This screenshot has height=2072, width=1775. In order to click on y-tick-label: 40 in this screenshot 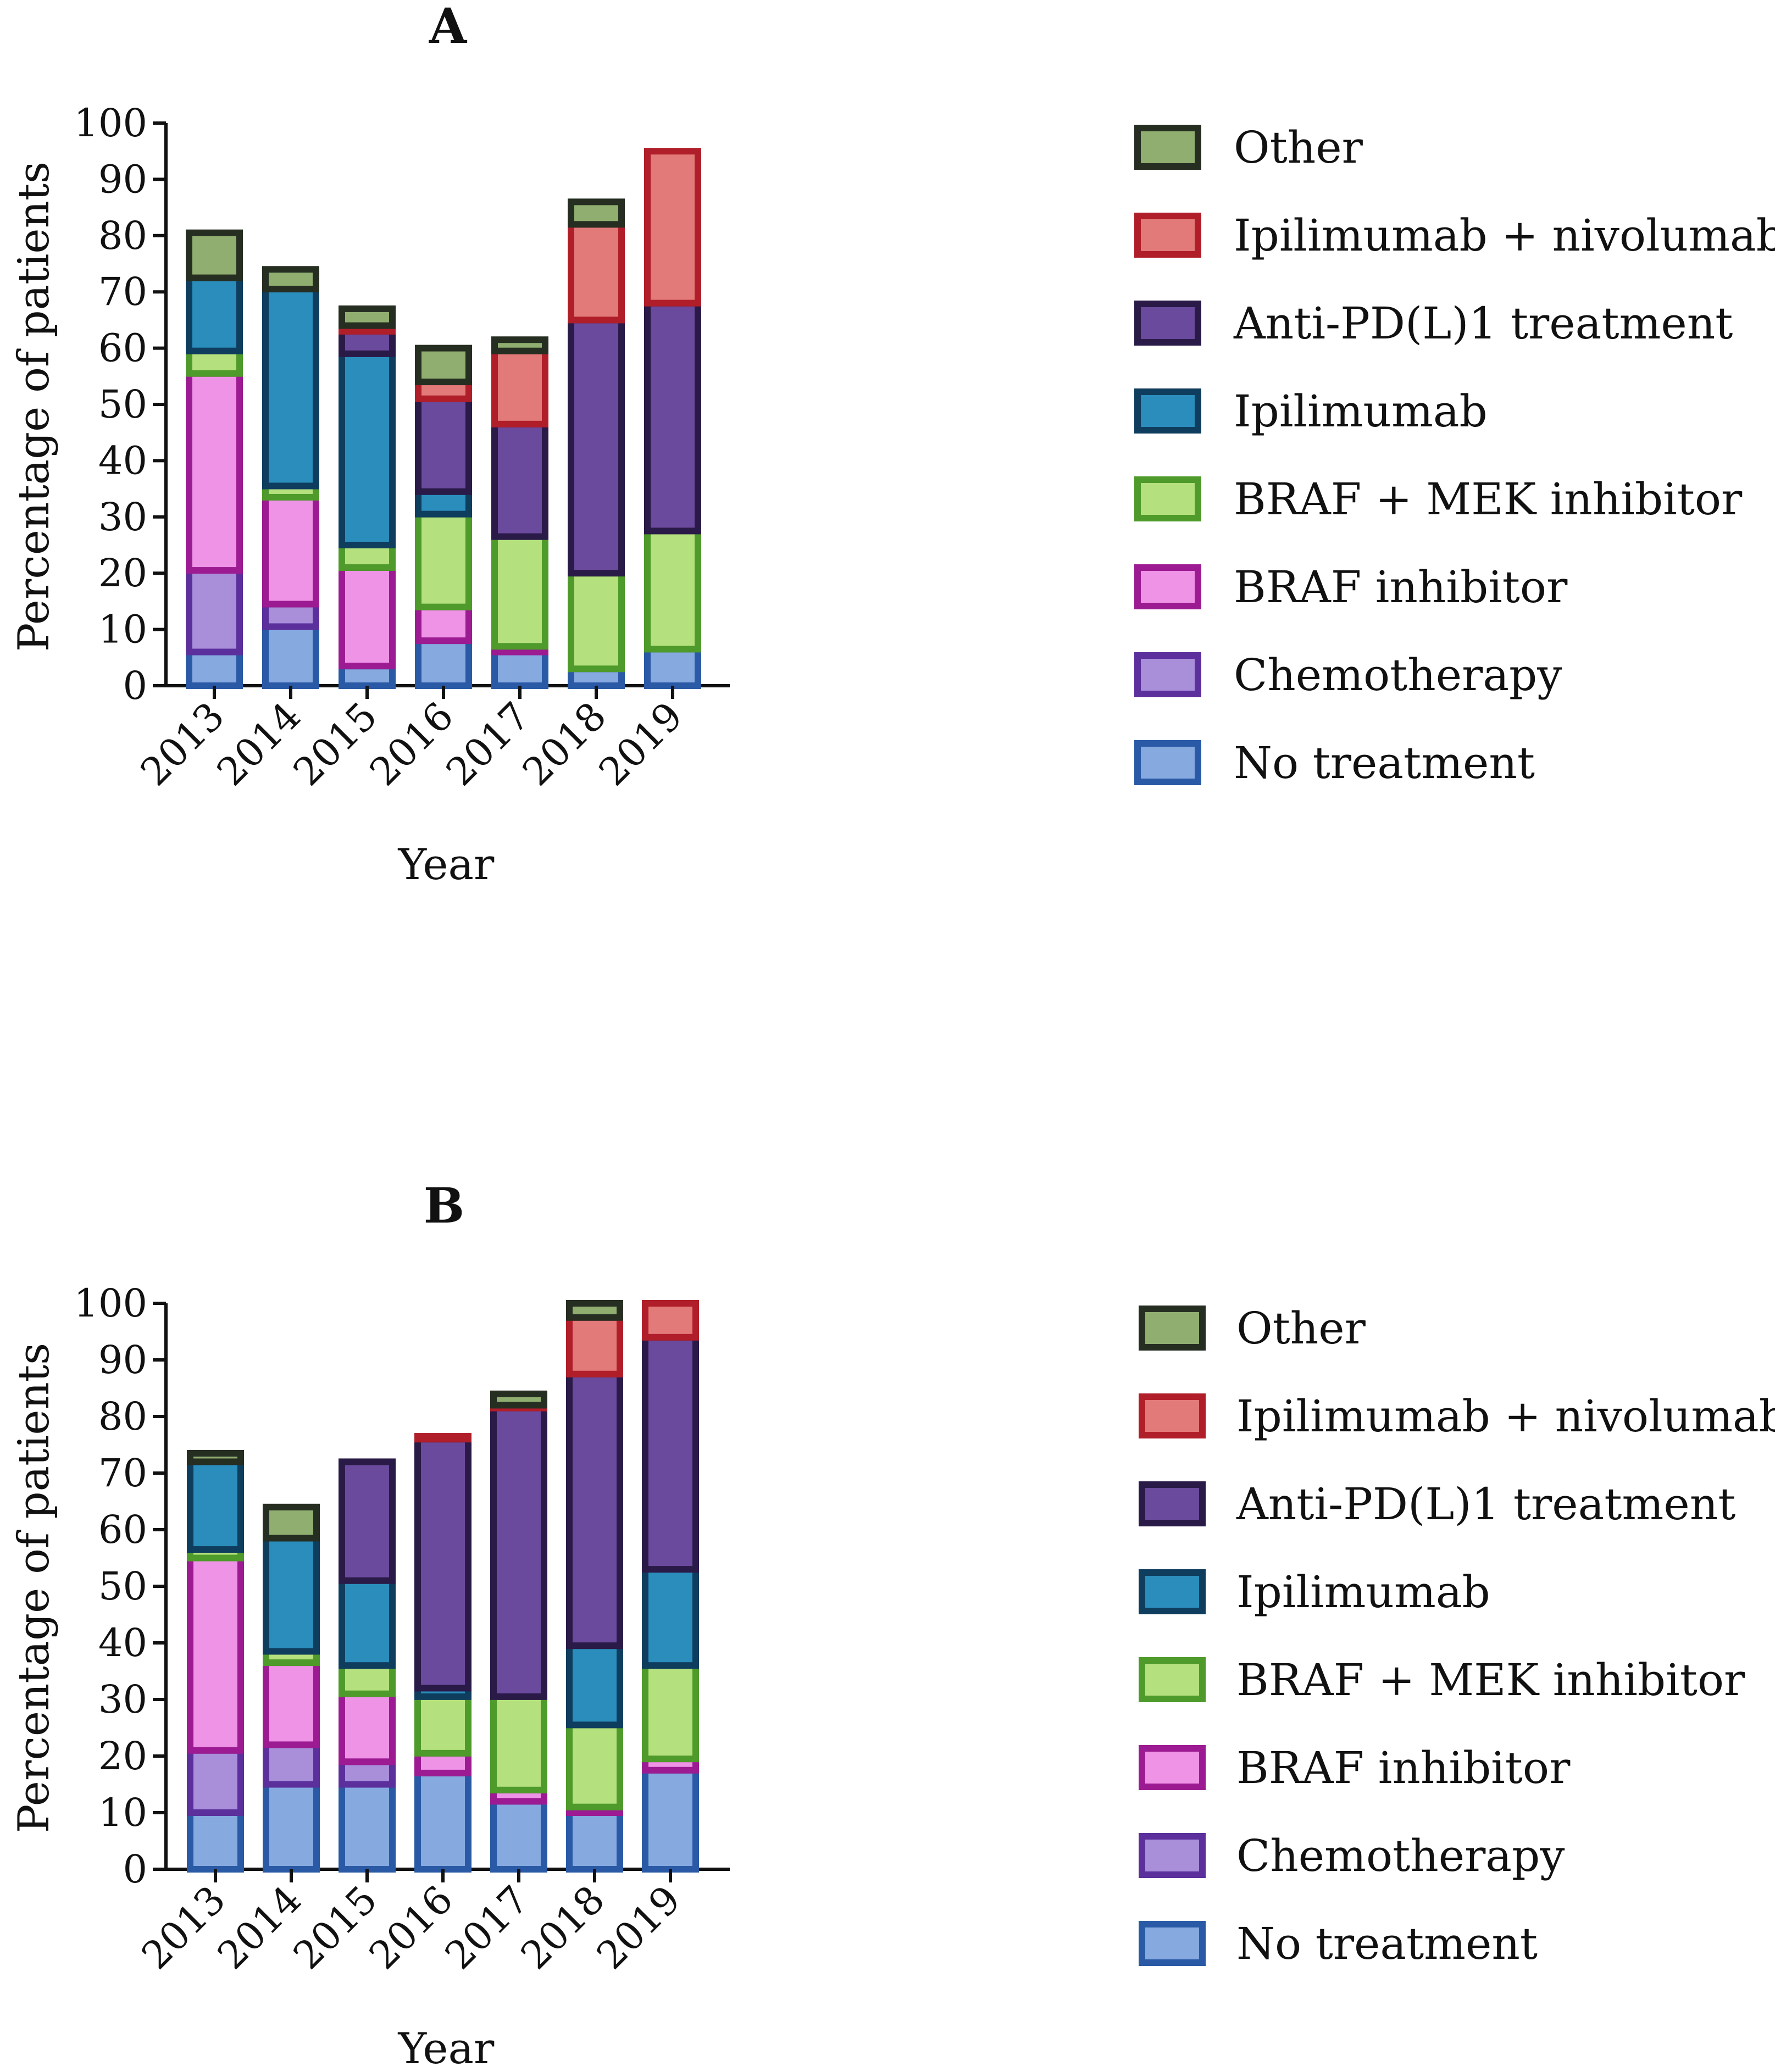, I will do `click(123, 1642)`.